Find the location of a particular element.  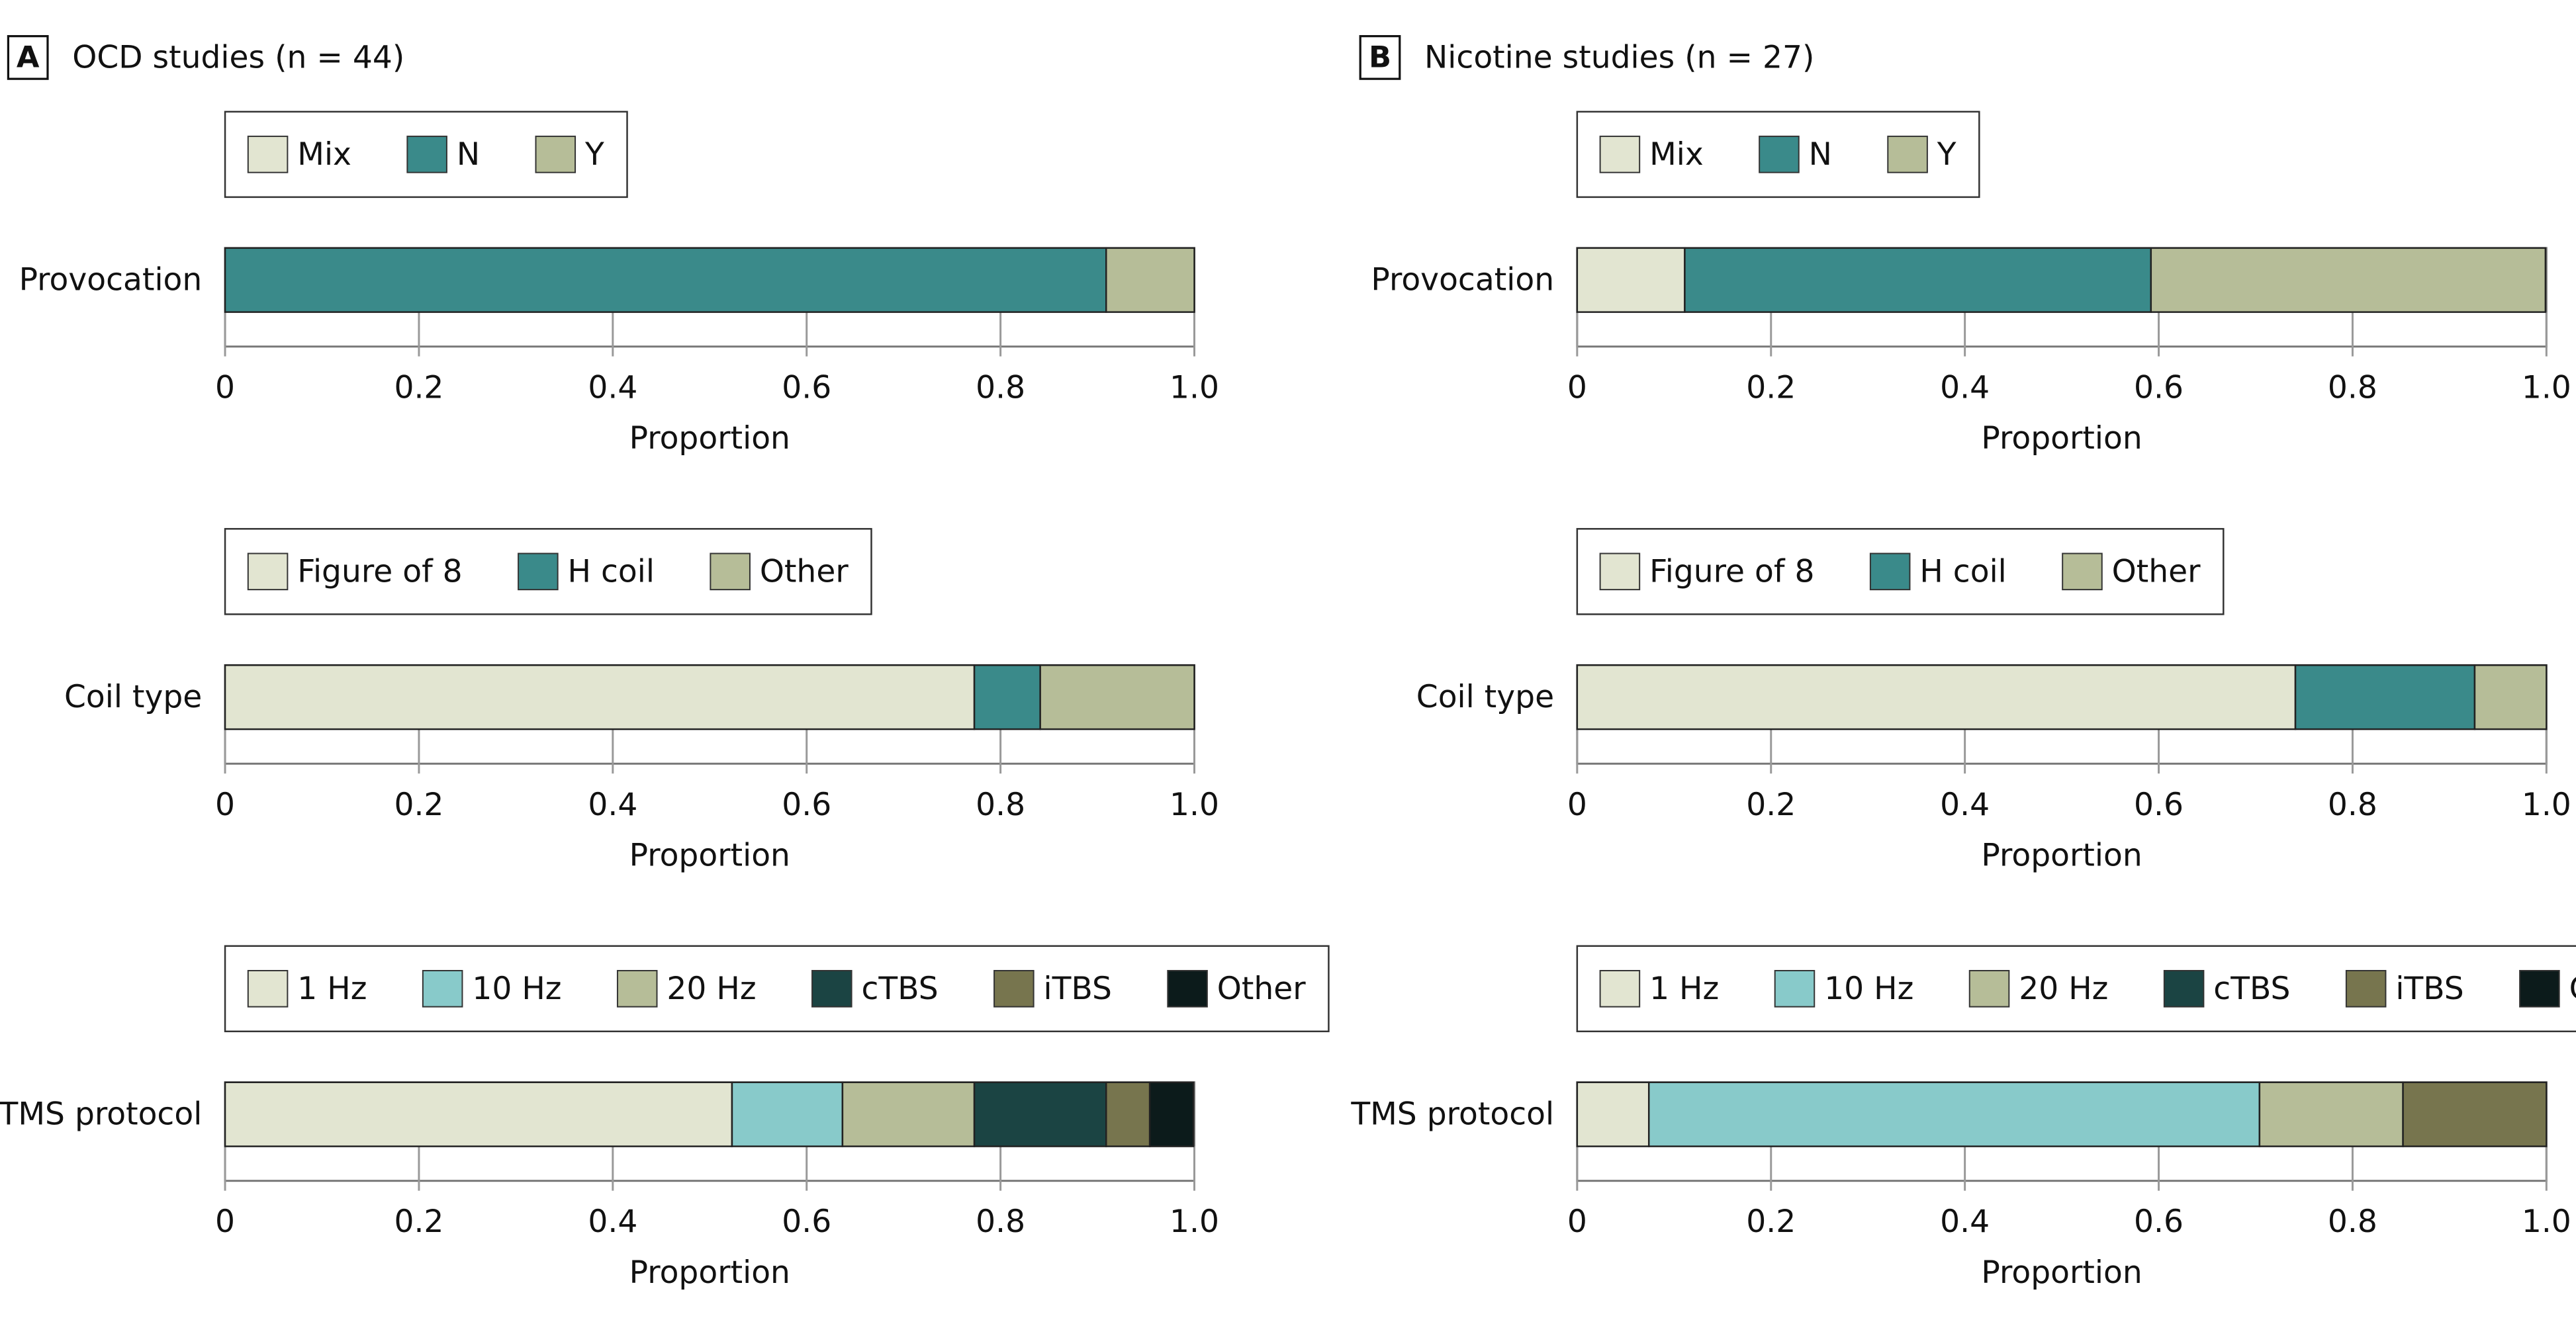

legend-label: iTBS is located at coordinates (2429, 989).